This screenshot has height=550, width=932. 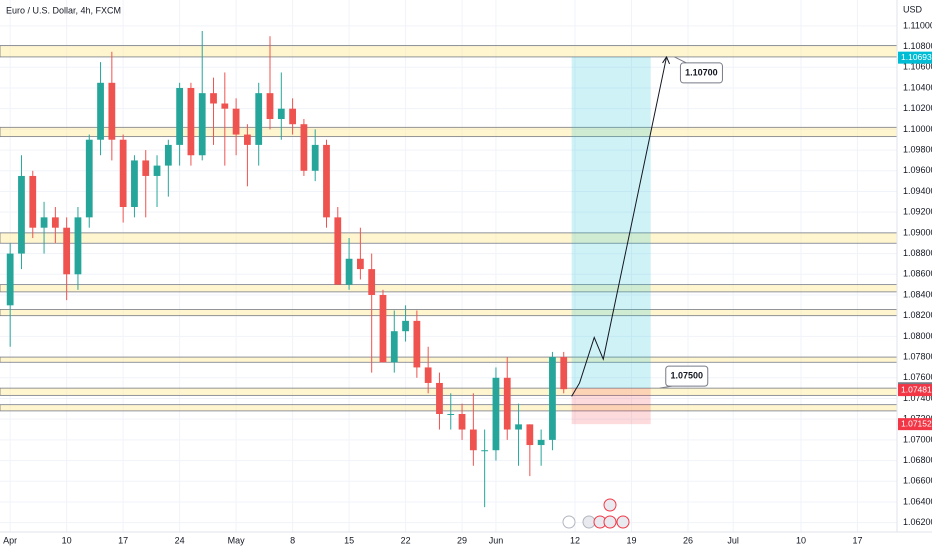 What do you see at coordinates (733, 540) in the screenshot?
I see `x-tick-label: Jul` at bounding box center [733, 540].